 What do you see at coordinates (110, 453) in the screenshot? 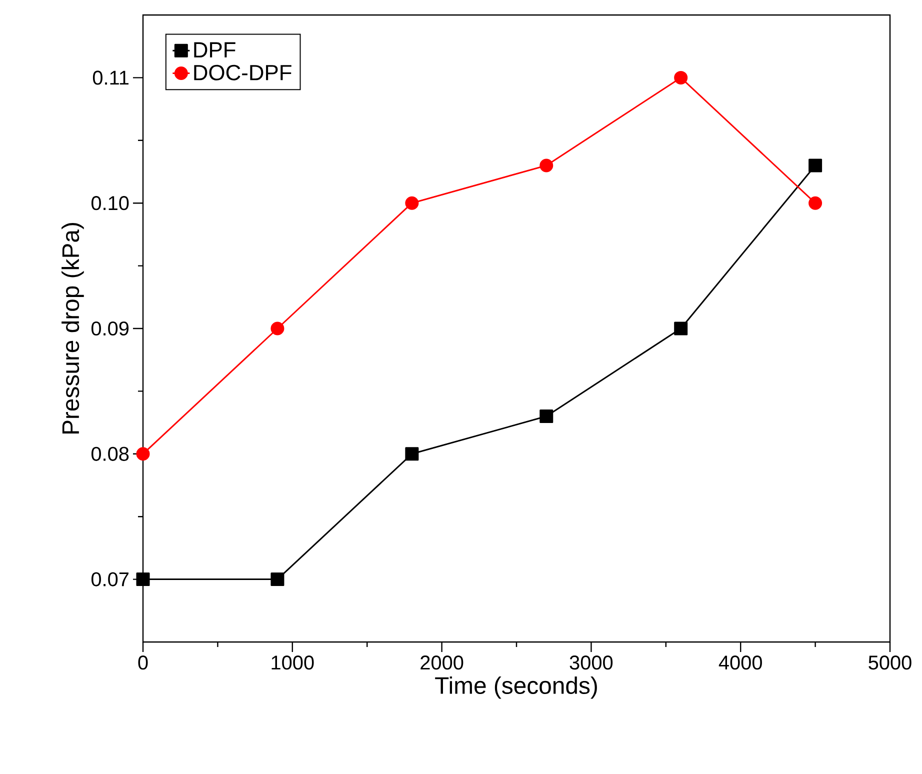
I see `y-tick-label: 0.08` at bounding box center [110, 453].